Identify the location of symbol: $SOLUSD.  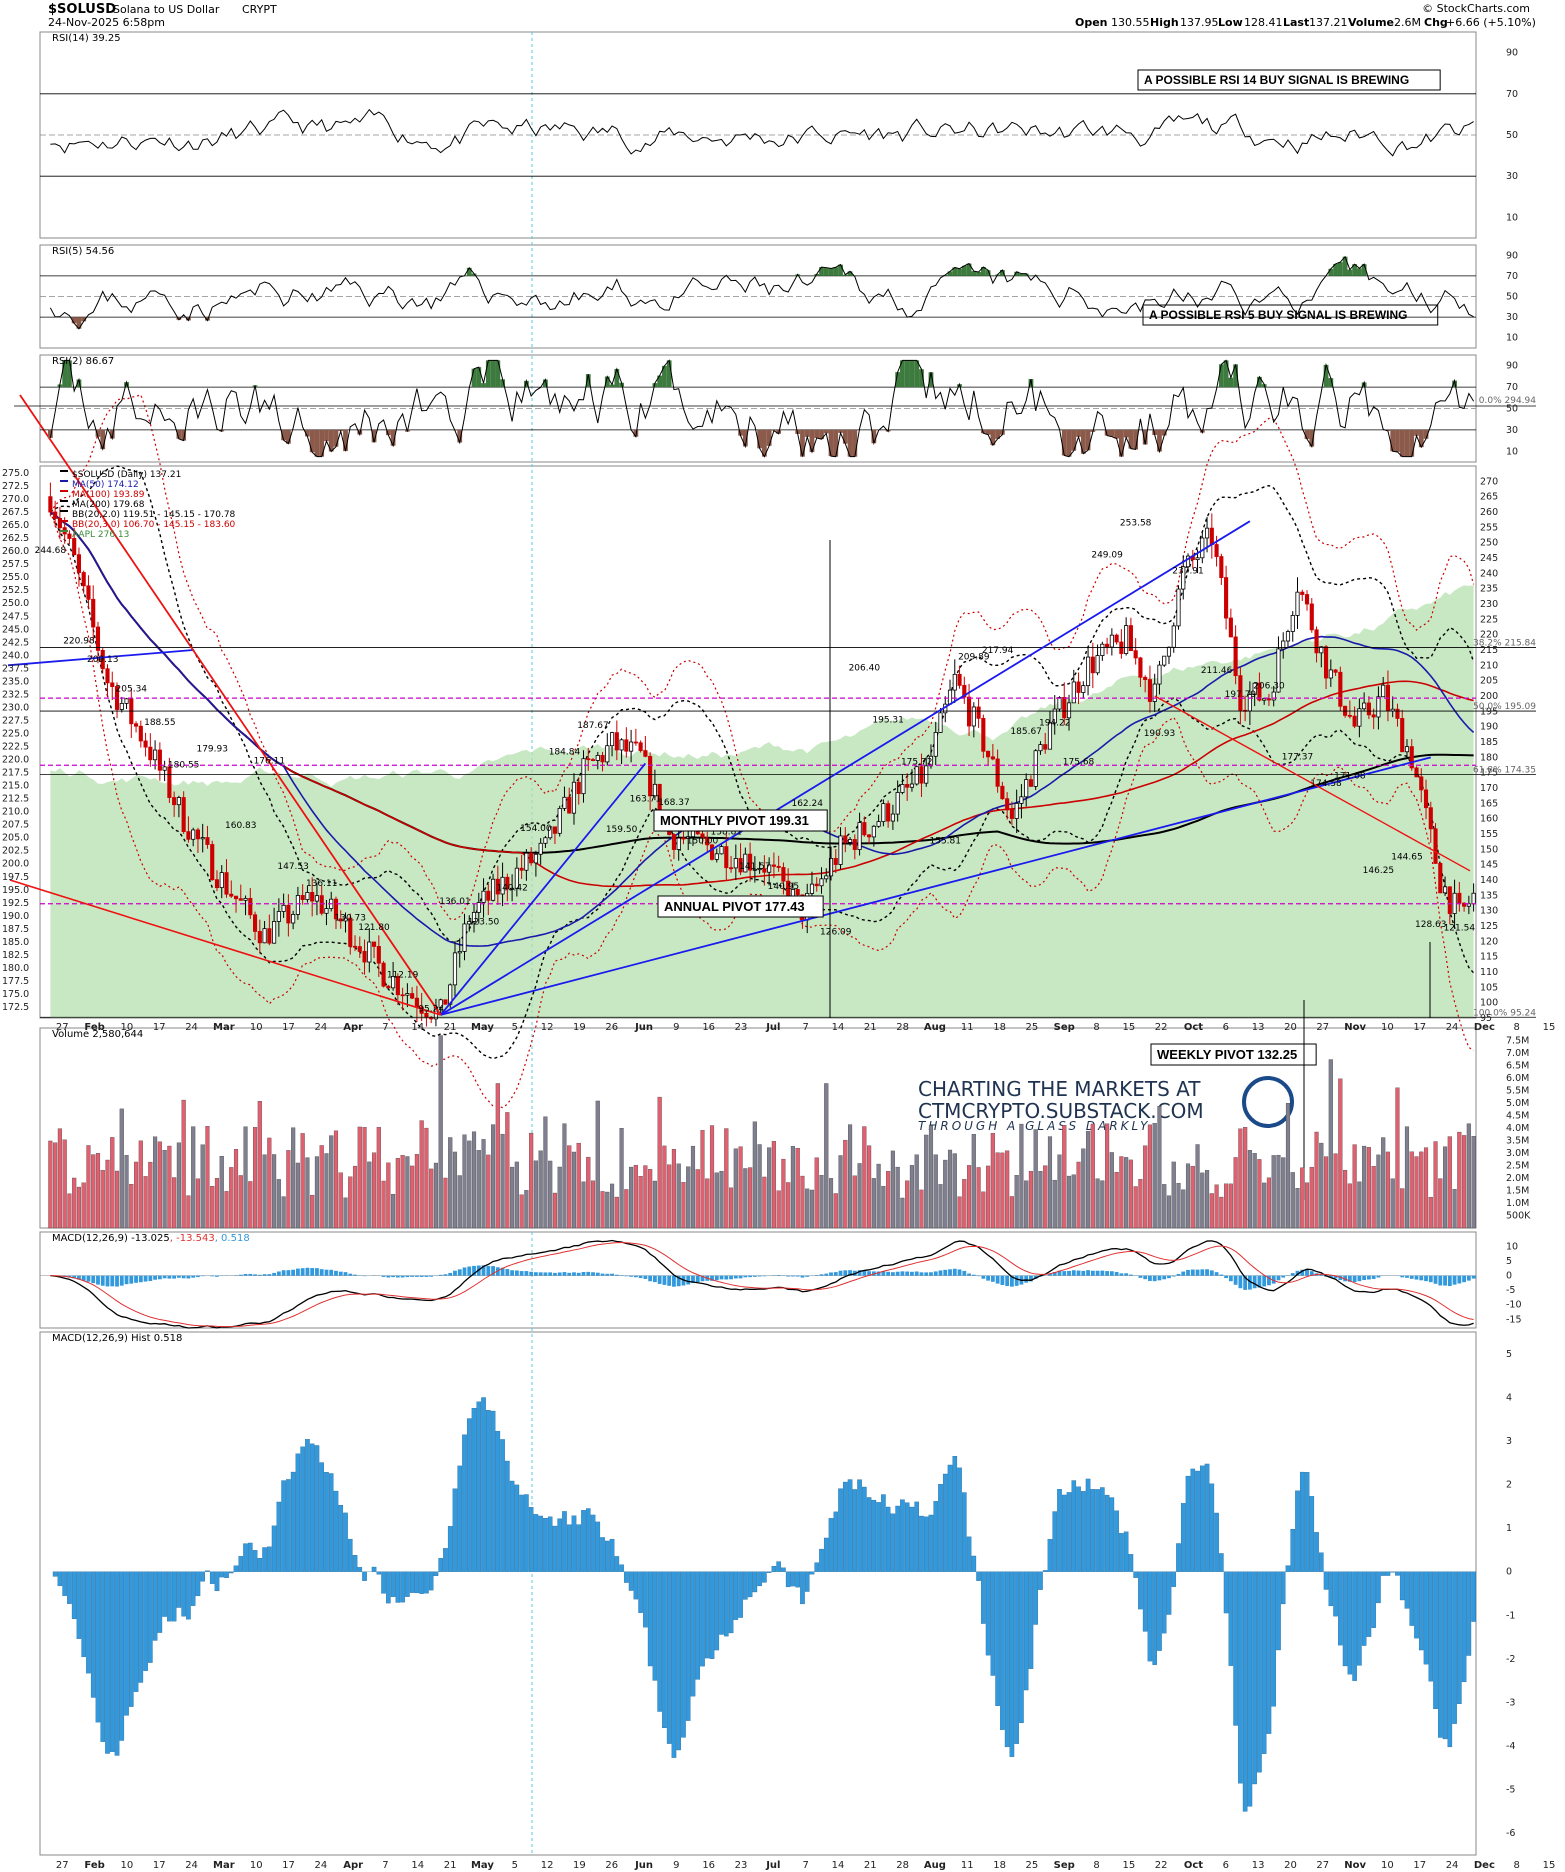
(82, 9).